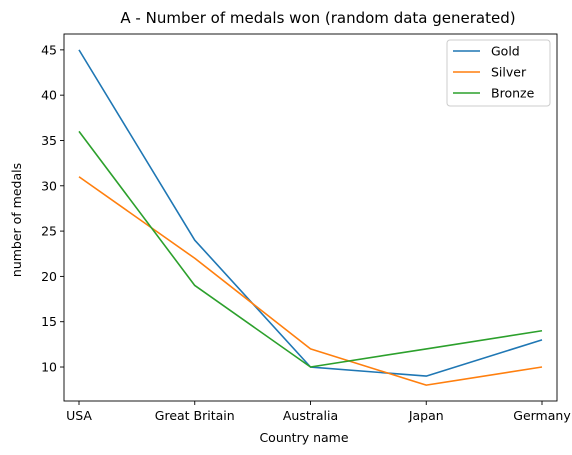  What do you see at coordinates (16, 220) in the screenshot?
I see `y-axis-title: number of medals` at bounding box center [16, 220].